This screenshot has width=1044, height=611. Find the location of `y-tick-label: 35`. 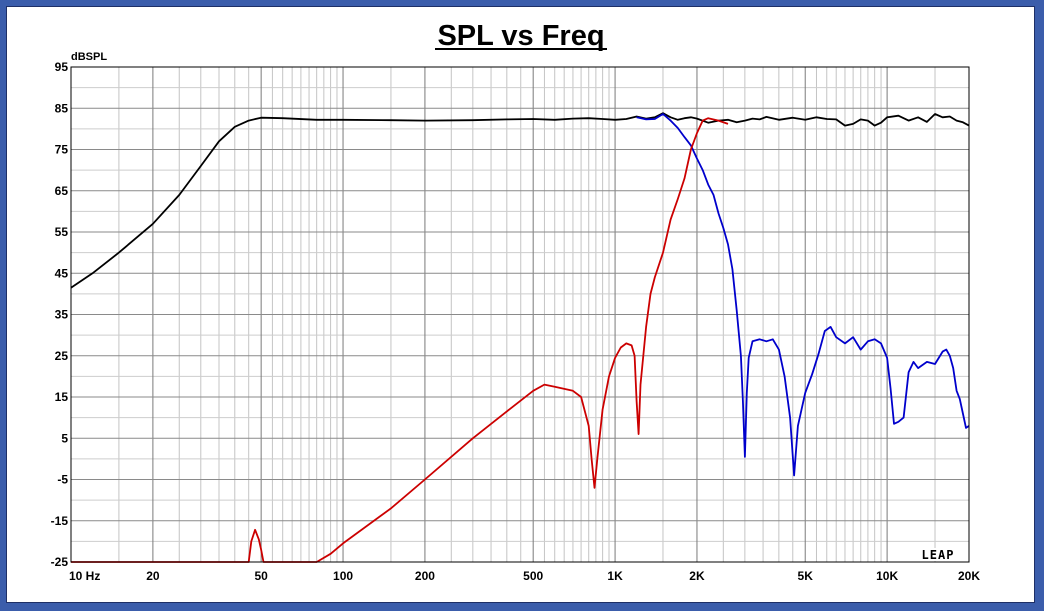

y-tick-label: 35 is located at coordinates (62, 315).